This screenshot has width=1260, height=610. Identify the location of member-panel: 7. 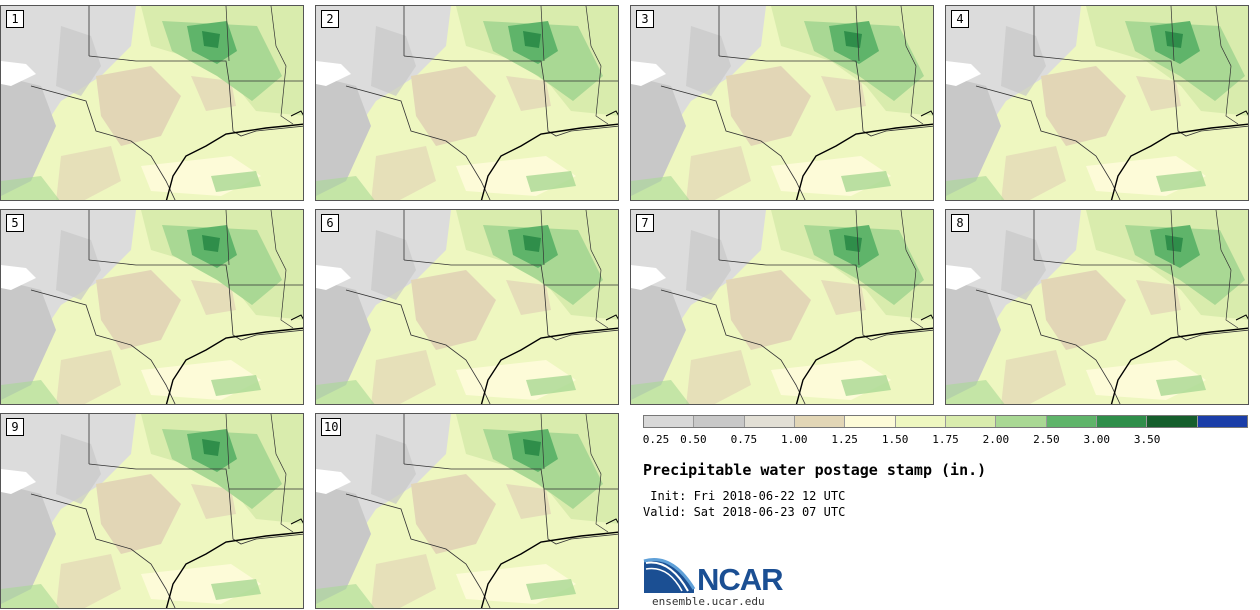
(782, 307).